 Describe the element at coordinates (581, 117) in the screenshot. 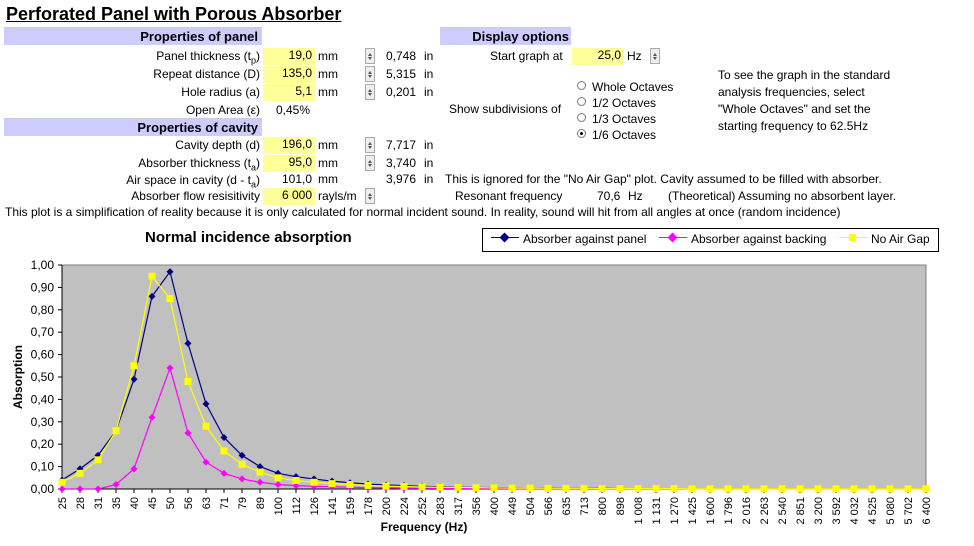

I see `radio-third-octaves` at that location.